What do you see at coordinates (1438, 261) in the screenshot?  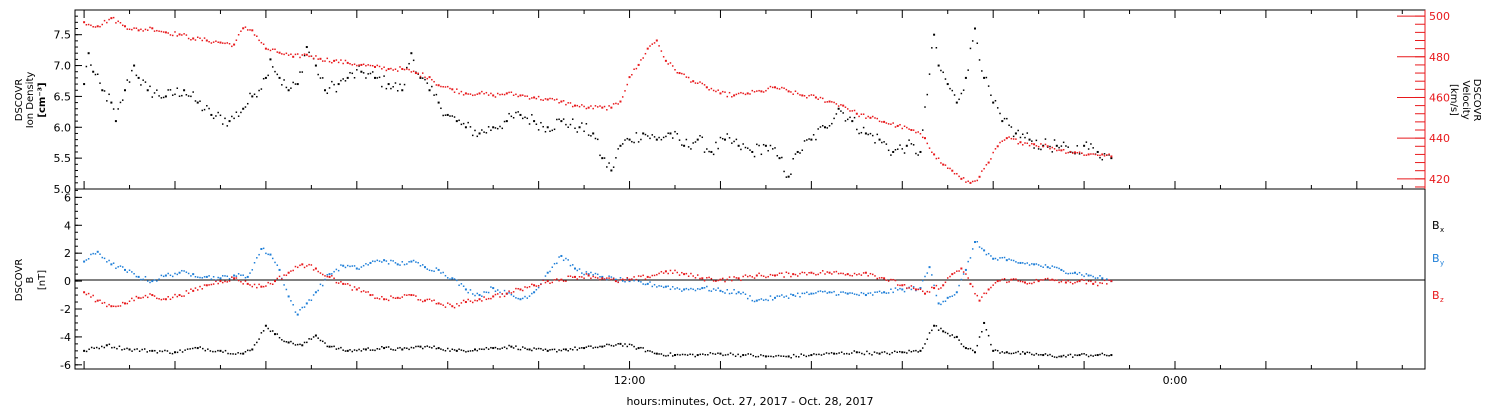 I see `legend: B x B y B z` at bounding box center [1438, 261].